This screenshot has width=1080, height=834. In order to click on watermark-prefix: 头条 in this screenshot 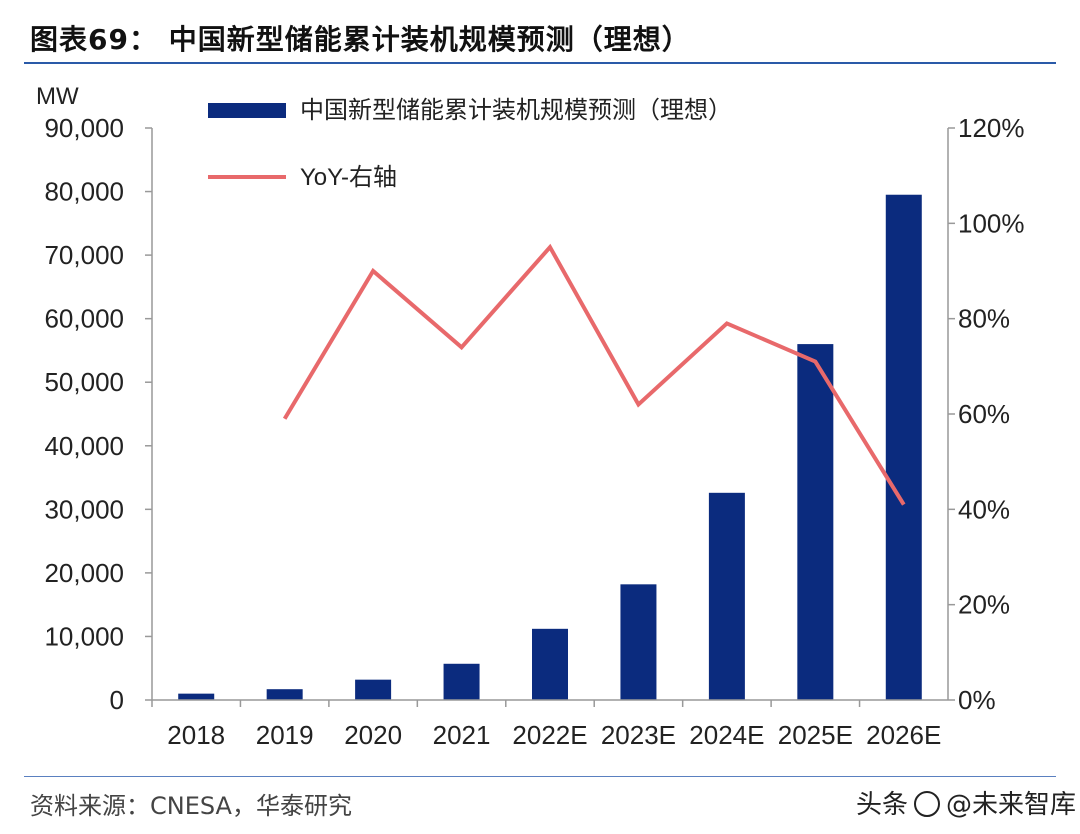, I will do `click(882, 805)`.